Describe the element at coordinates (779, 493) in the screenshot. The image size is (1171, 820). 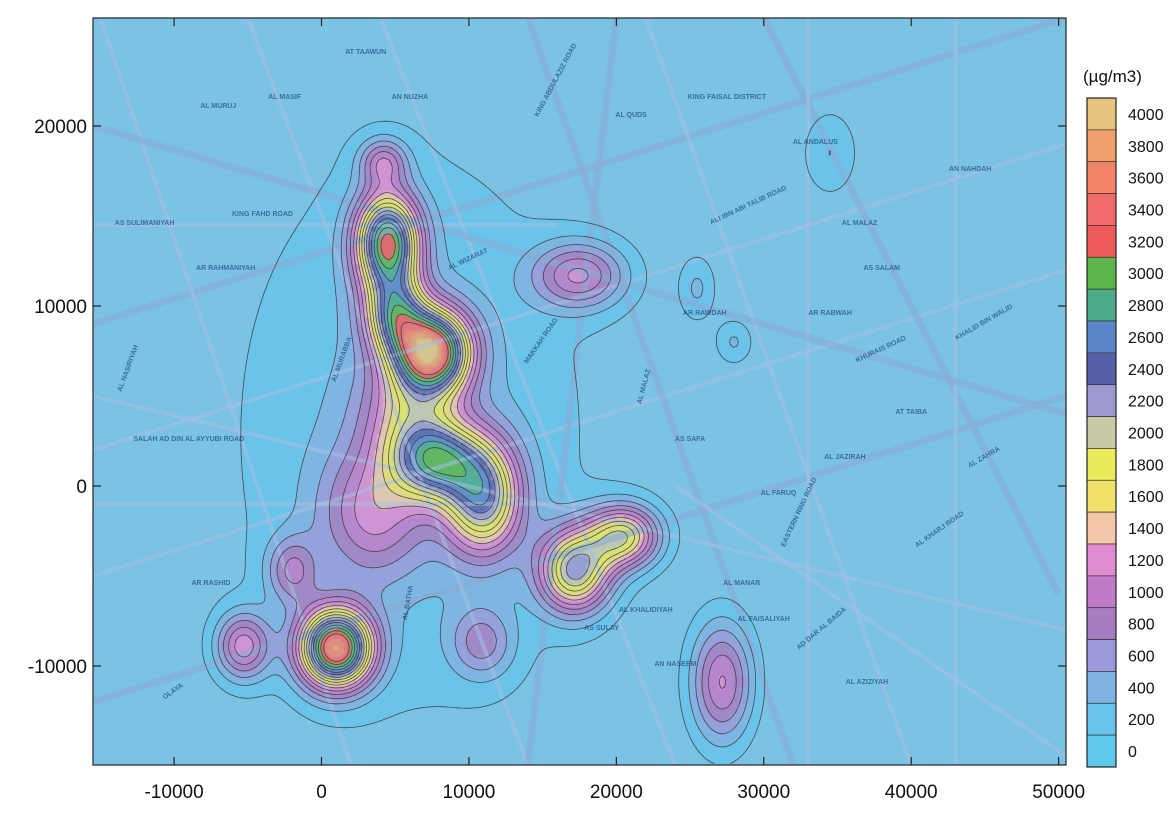
I see `district-label: AL FARUQ` at that location.